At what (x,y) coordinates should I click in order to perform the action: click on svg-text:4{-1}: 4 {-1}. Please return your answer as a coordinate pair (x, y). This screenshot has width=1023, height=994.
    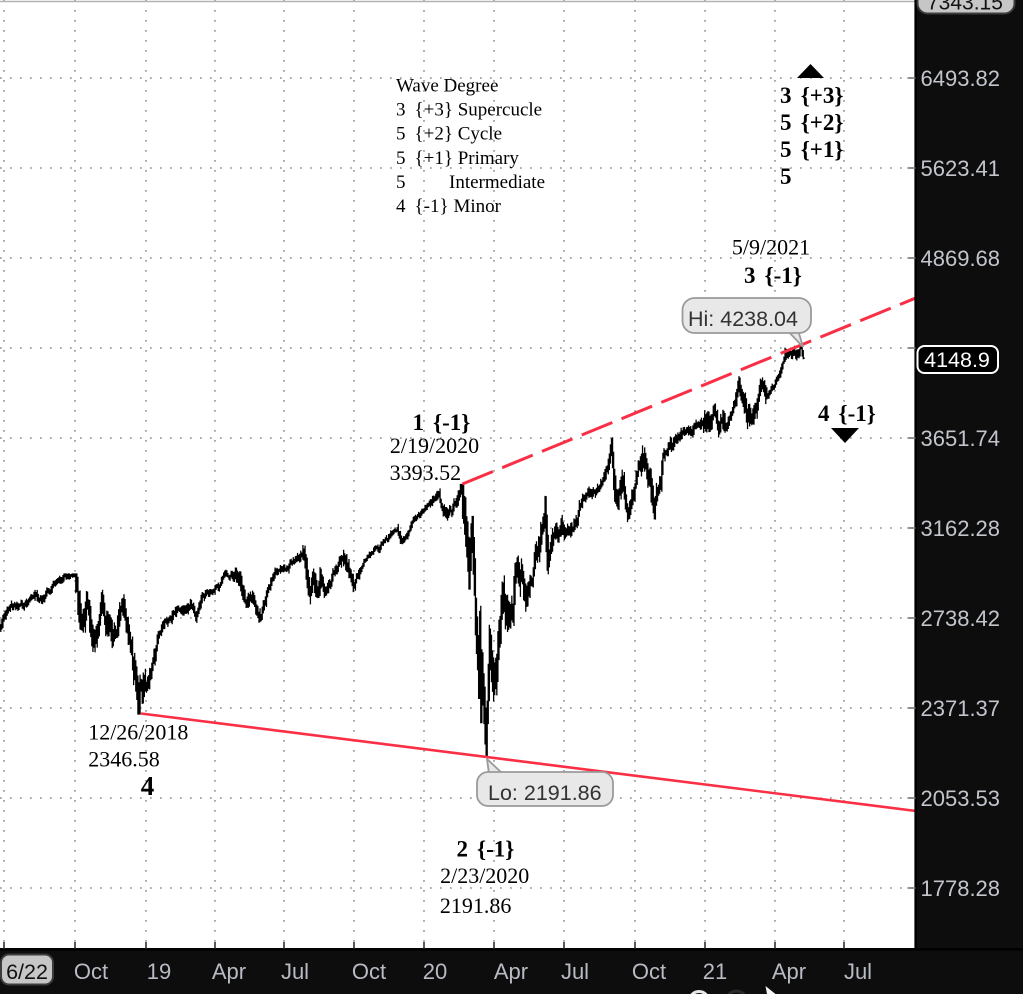
    Looking at the image, I should click on (847, 413).